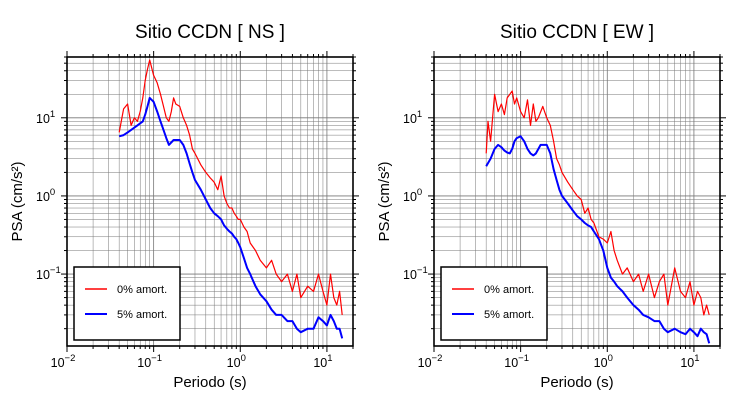  What do you see at coordinates (210, 32) in the screenshot?
I see `chart-title: Sitio CCDN [ NS ]` at bounding box center [210, 32].